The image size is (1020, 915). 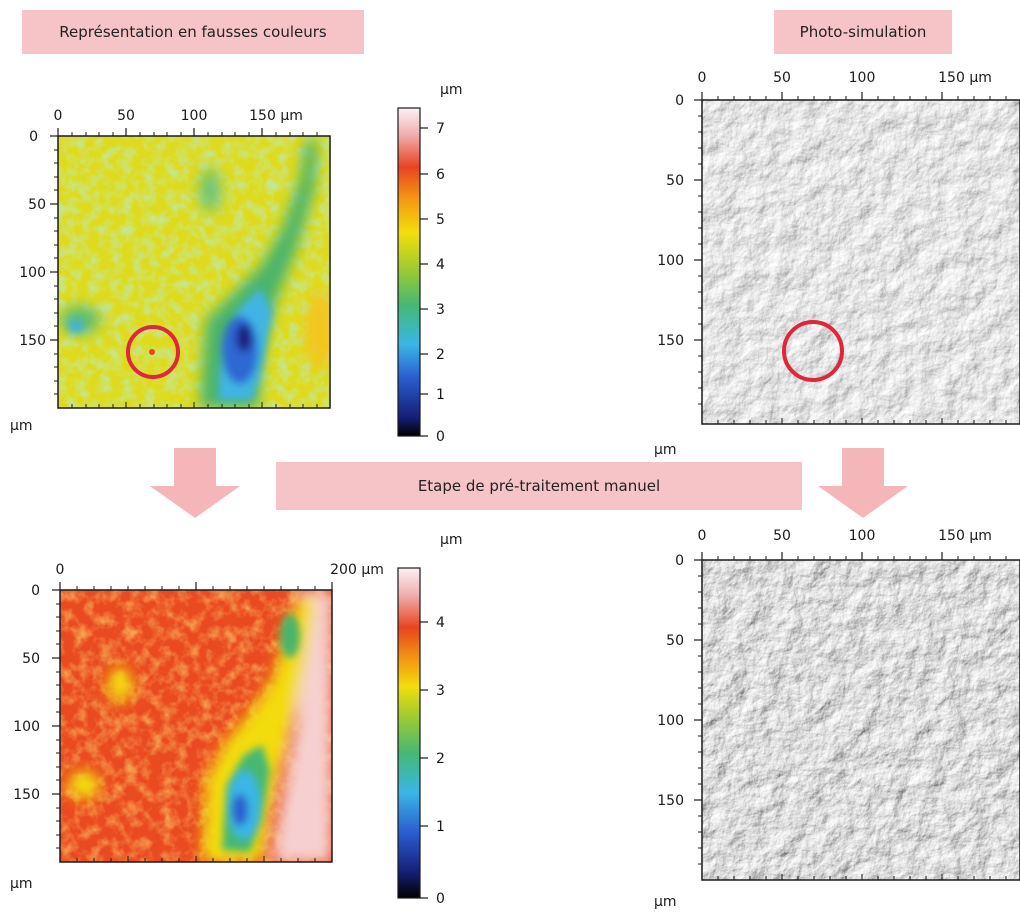 I want to click on photo-simulation-label-text: Photo-simulation, so click(x=863, y=32).